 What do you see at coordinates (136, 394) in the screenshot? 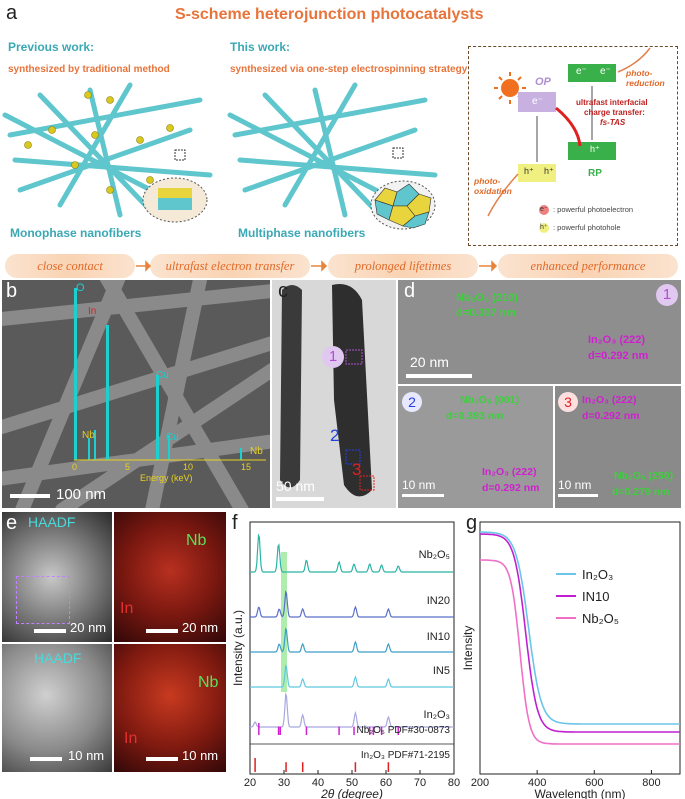
I see `panel-b-sem` at bounding box center [136, 394].